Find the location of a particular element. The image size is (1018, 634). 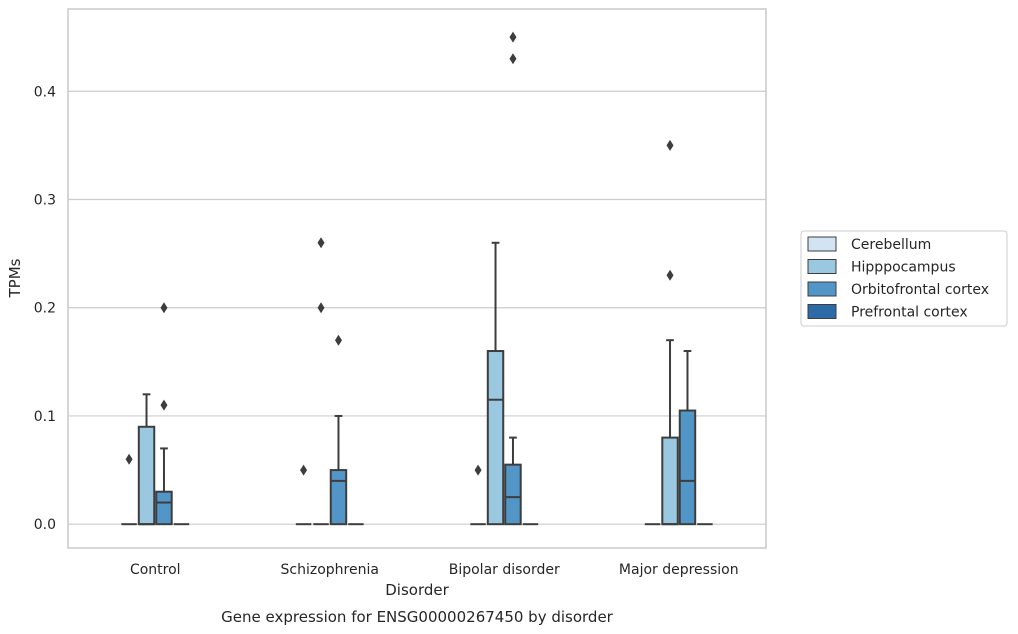

x-tick-label: Bipolar disorder is located at coordinates (504, 570).